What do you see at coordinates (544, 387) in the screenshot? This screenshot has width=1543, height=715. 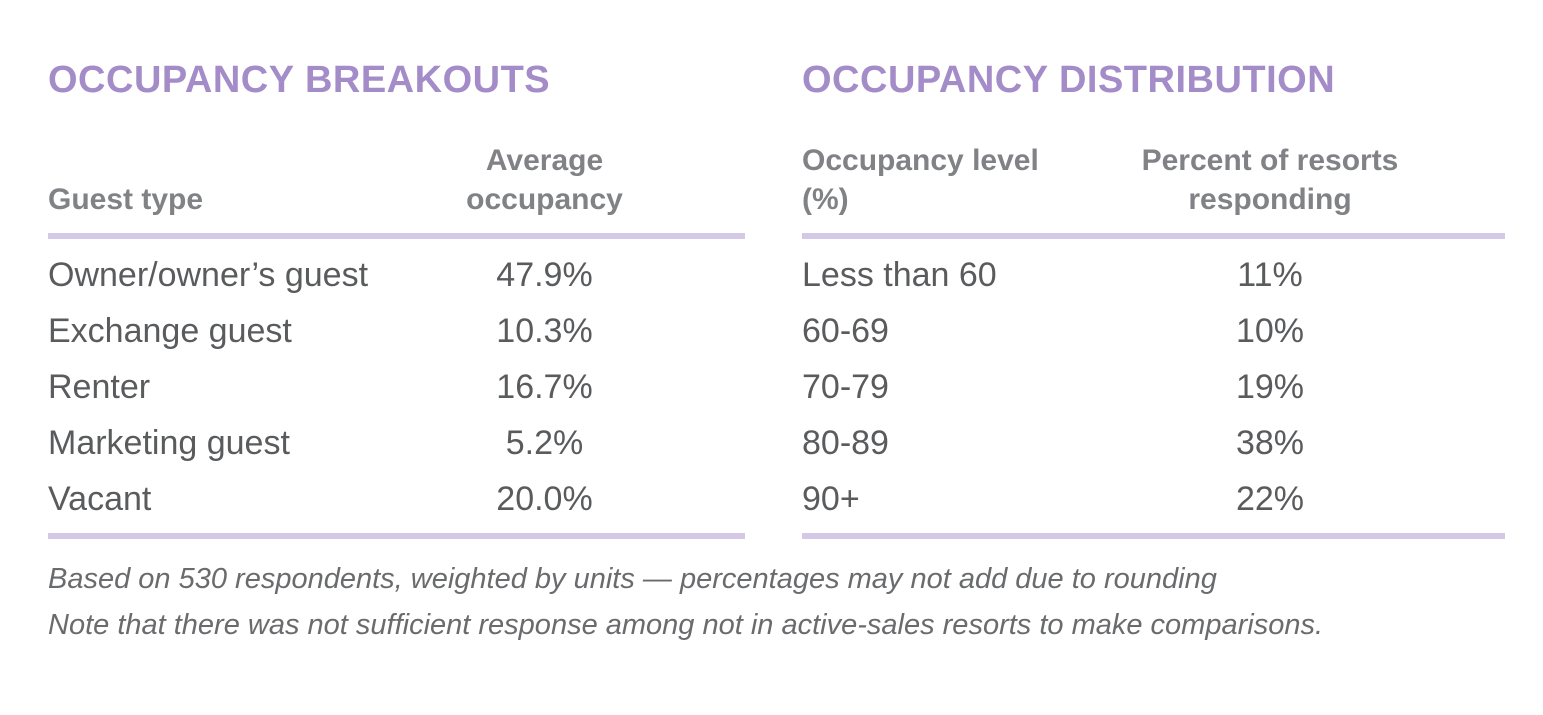 I see `row-value: 16.7%` at bounding box center [544, 387].